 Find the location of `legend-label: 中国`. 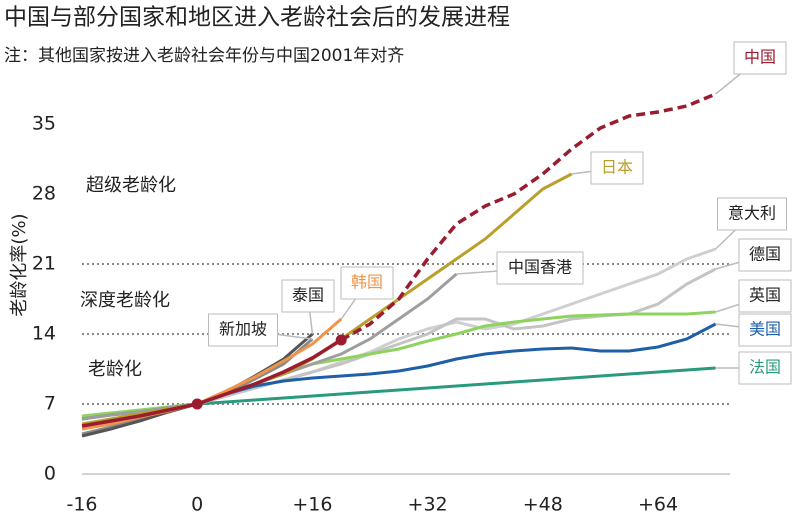

legend-label: 中国 is located at coordinates (760, 57).